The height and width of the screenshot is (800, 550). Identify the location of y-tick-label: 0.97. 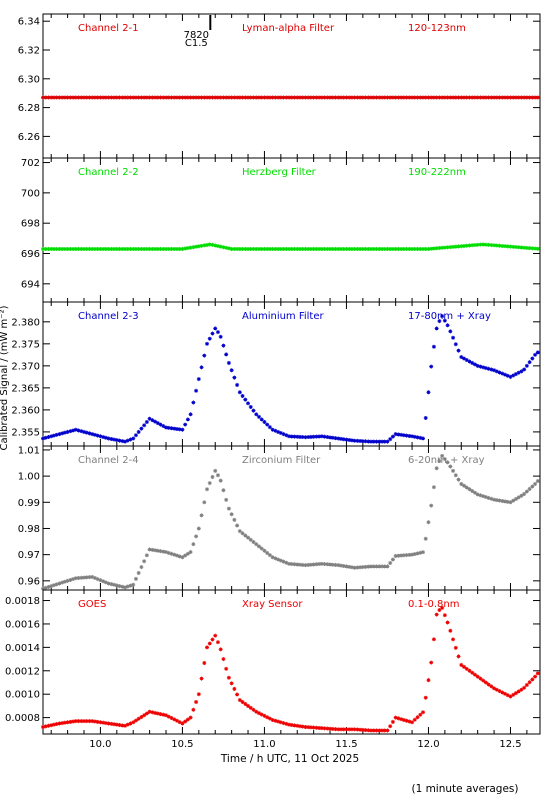
(29, 555).